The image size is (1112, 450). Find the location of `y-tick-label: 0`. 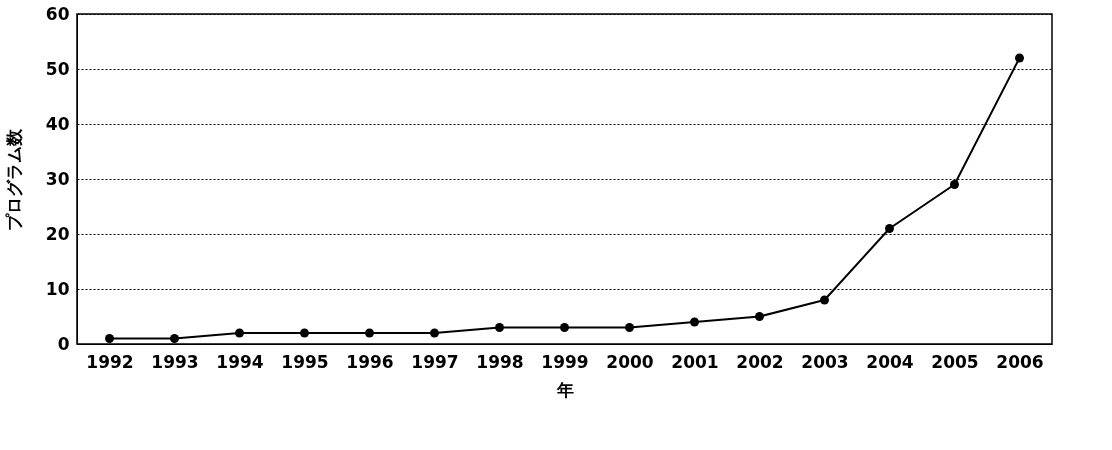

y-tick-label: 0 is located at coordinates (63, 343).